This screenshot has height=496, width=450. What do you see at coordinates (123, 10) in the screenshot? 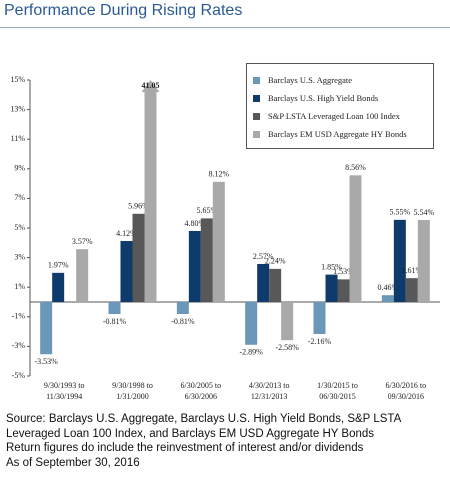
I see `chart-title: Performance During Rising Rates` at bounding box center [123, 10].